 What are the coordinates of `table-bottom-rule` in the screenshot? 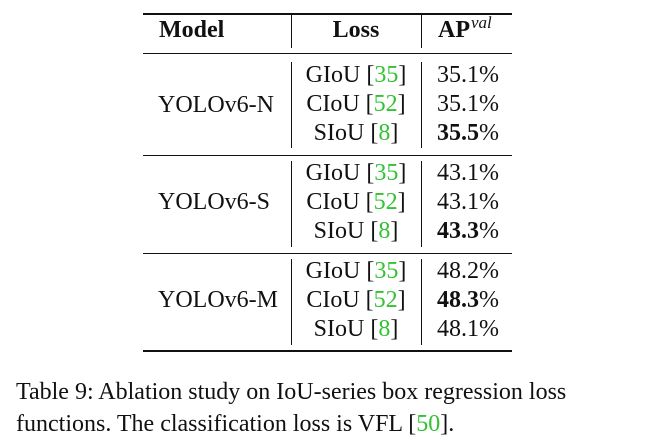 It's located at (327, 351).